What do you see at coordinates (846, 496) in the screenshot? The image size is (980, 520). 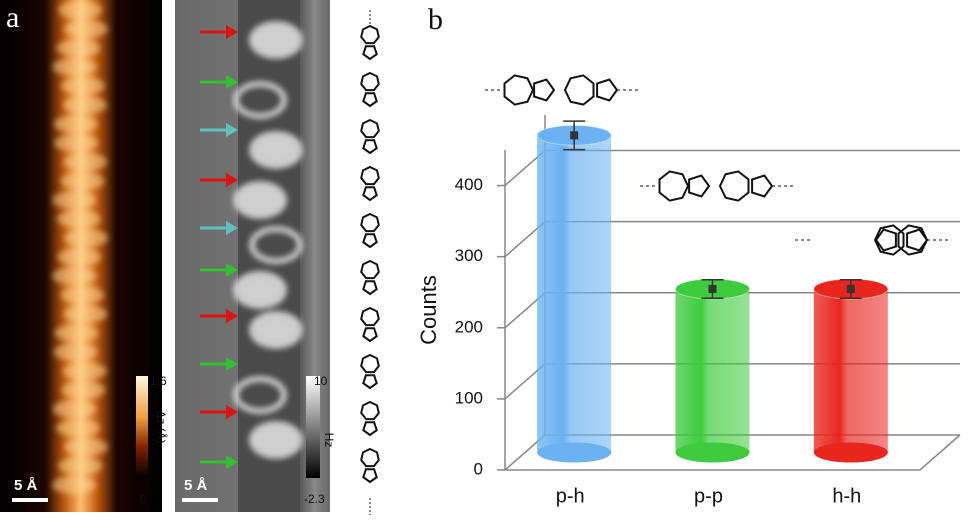 I see `x-tick-label: h-h` at bounding box center [846, 496].